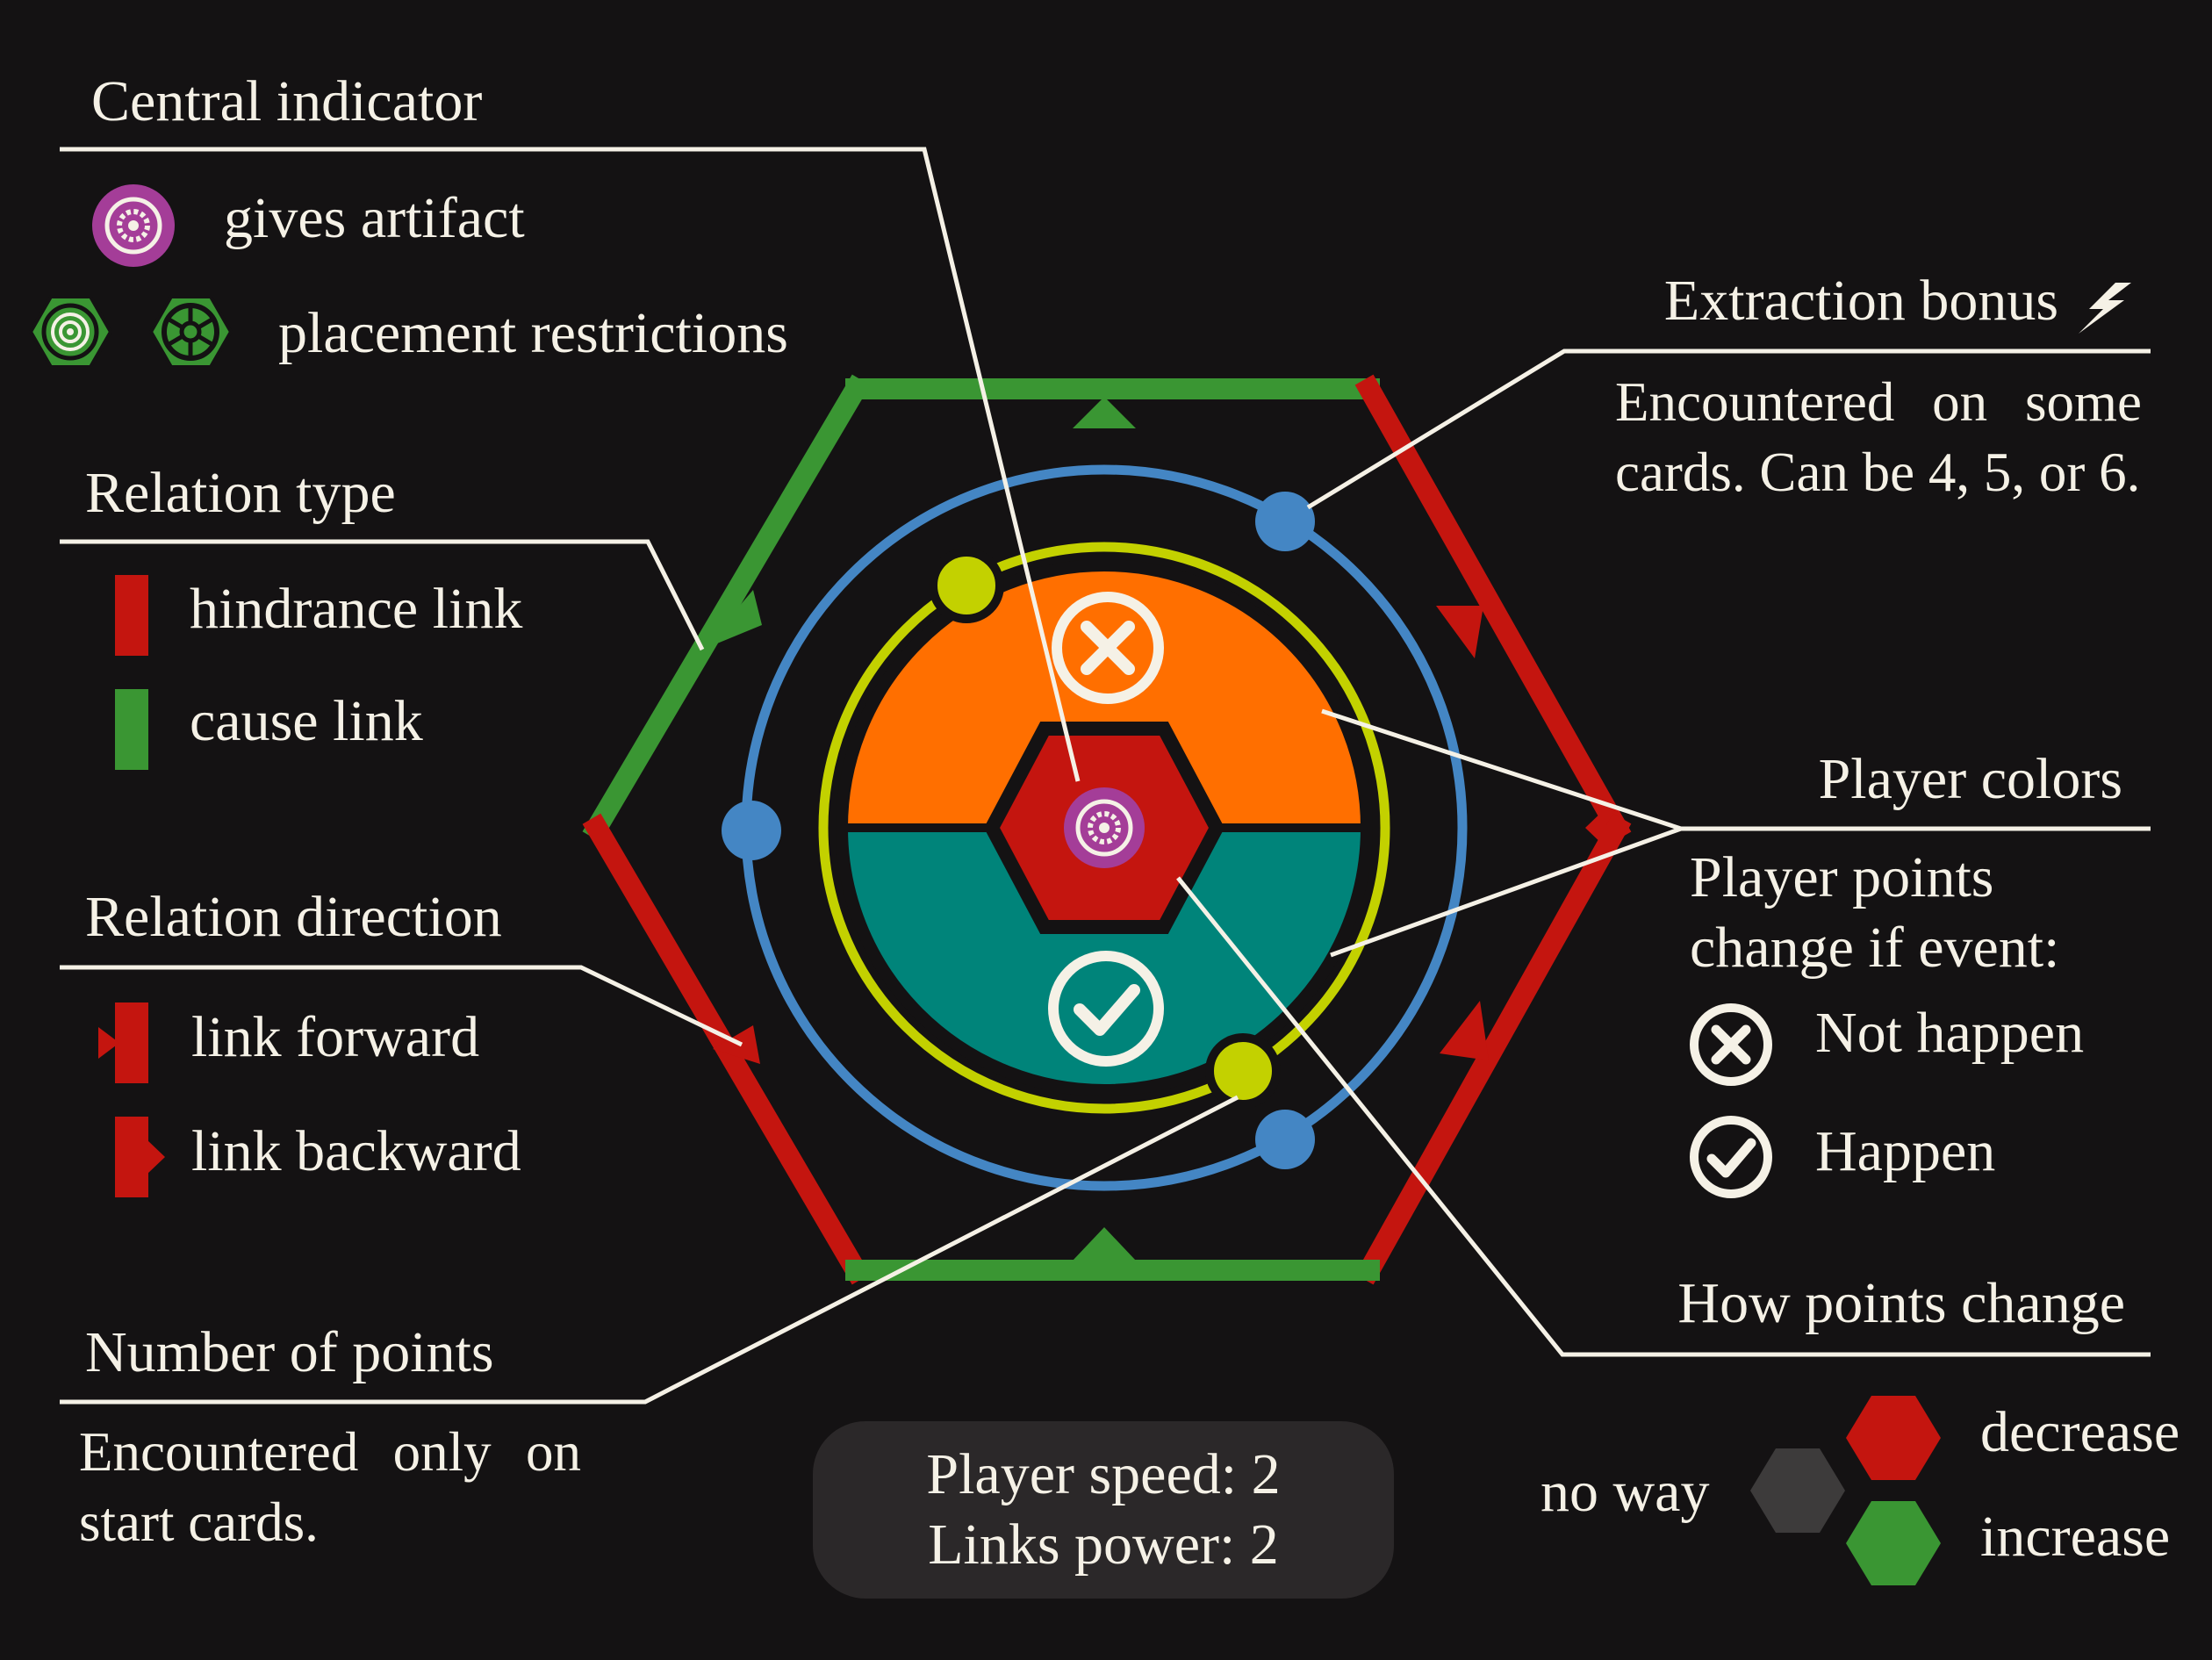  I want to click on central-indicator-heading: Central indicator, so click(286, 101).